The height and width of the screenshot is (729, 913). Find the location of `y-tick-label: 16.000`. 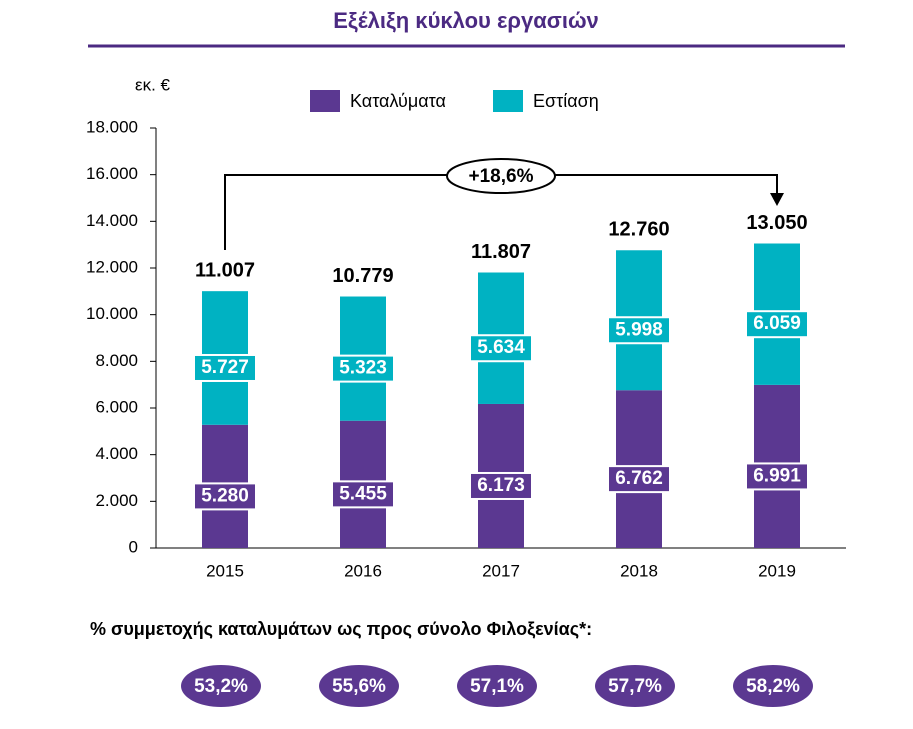

y-tick-label: 16.000 is located at coordinates (112, 173).